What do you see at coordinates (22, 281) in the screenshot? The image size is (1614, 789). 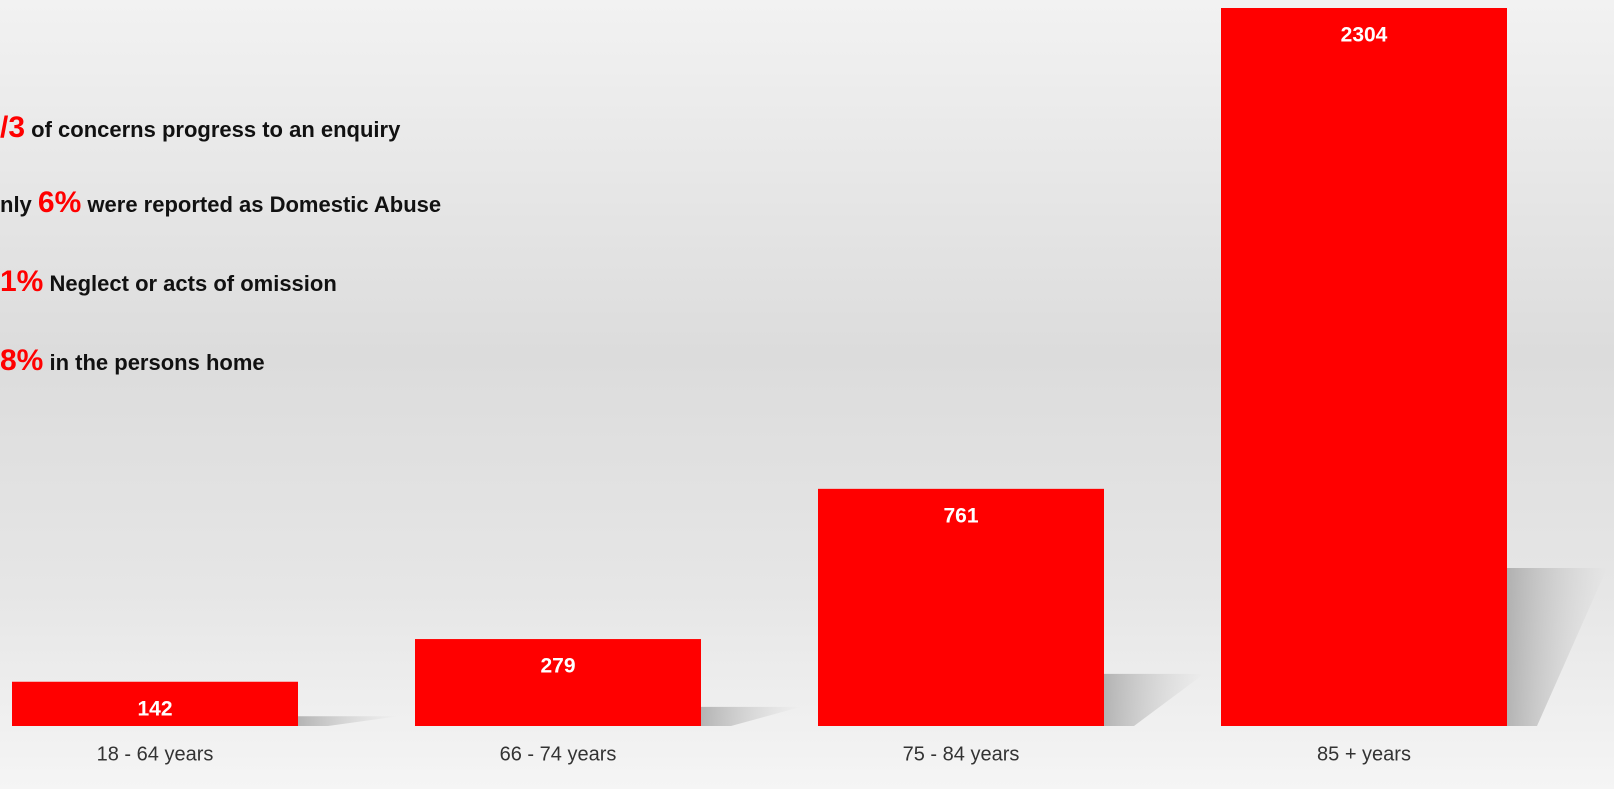 I see `annotation-highlight: 1%` at bounding box center [22, 281].